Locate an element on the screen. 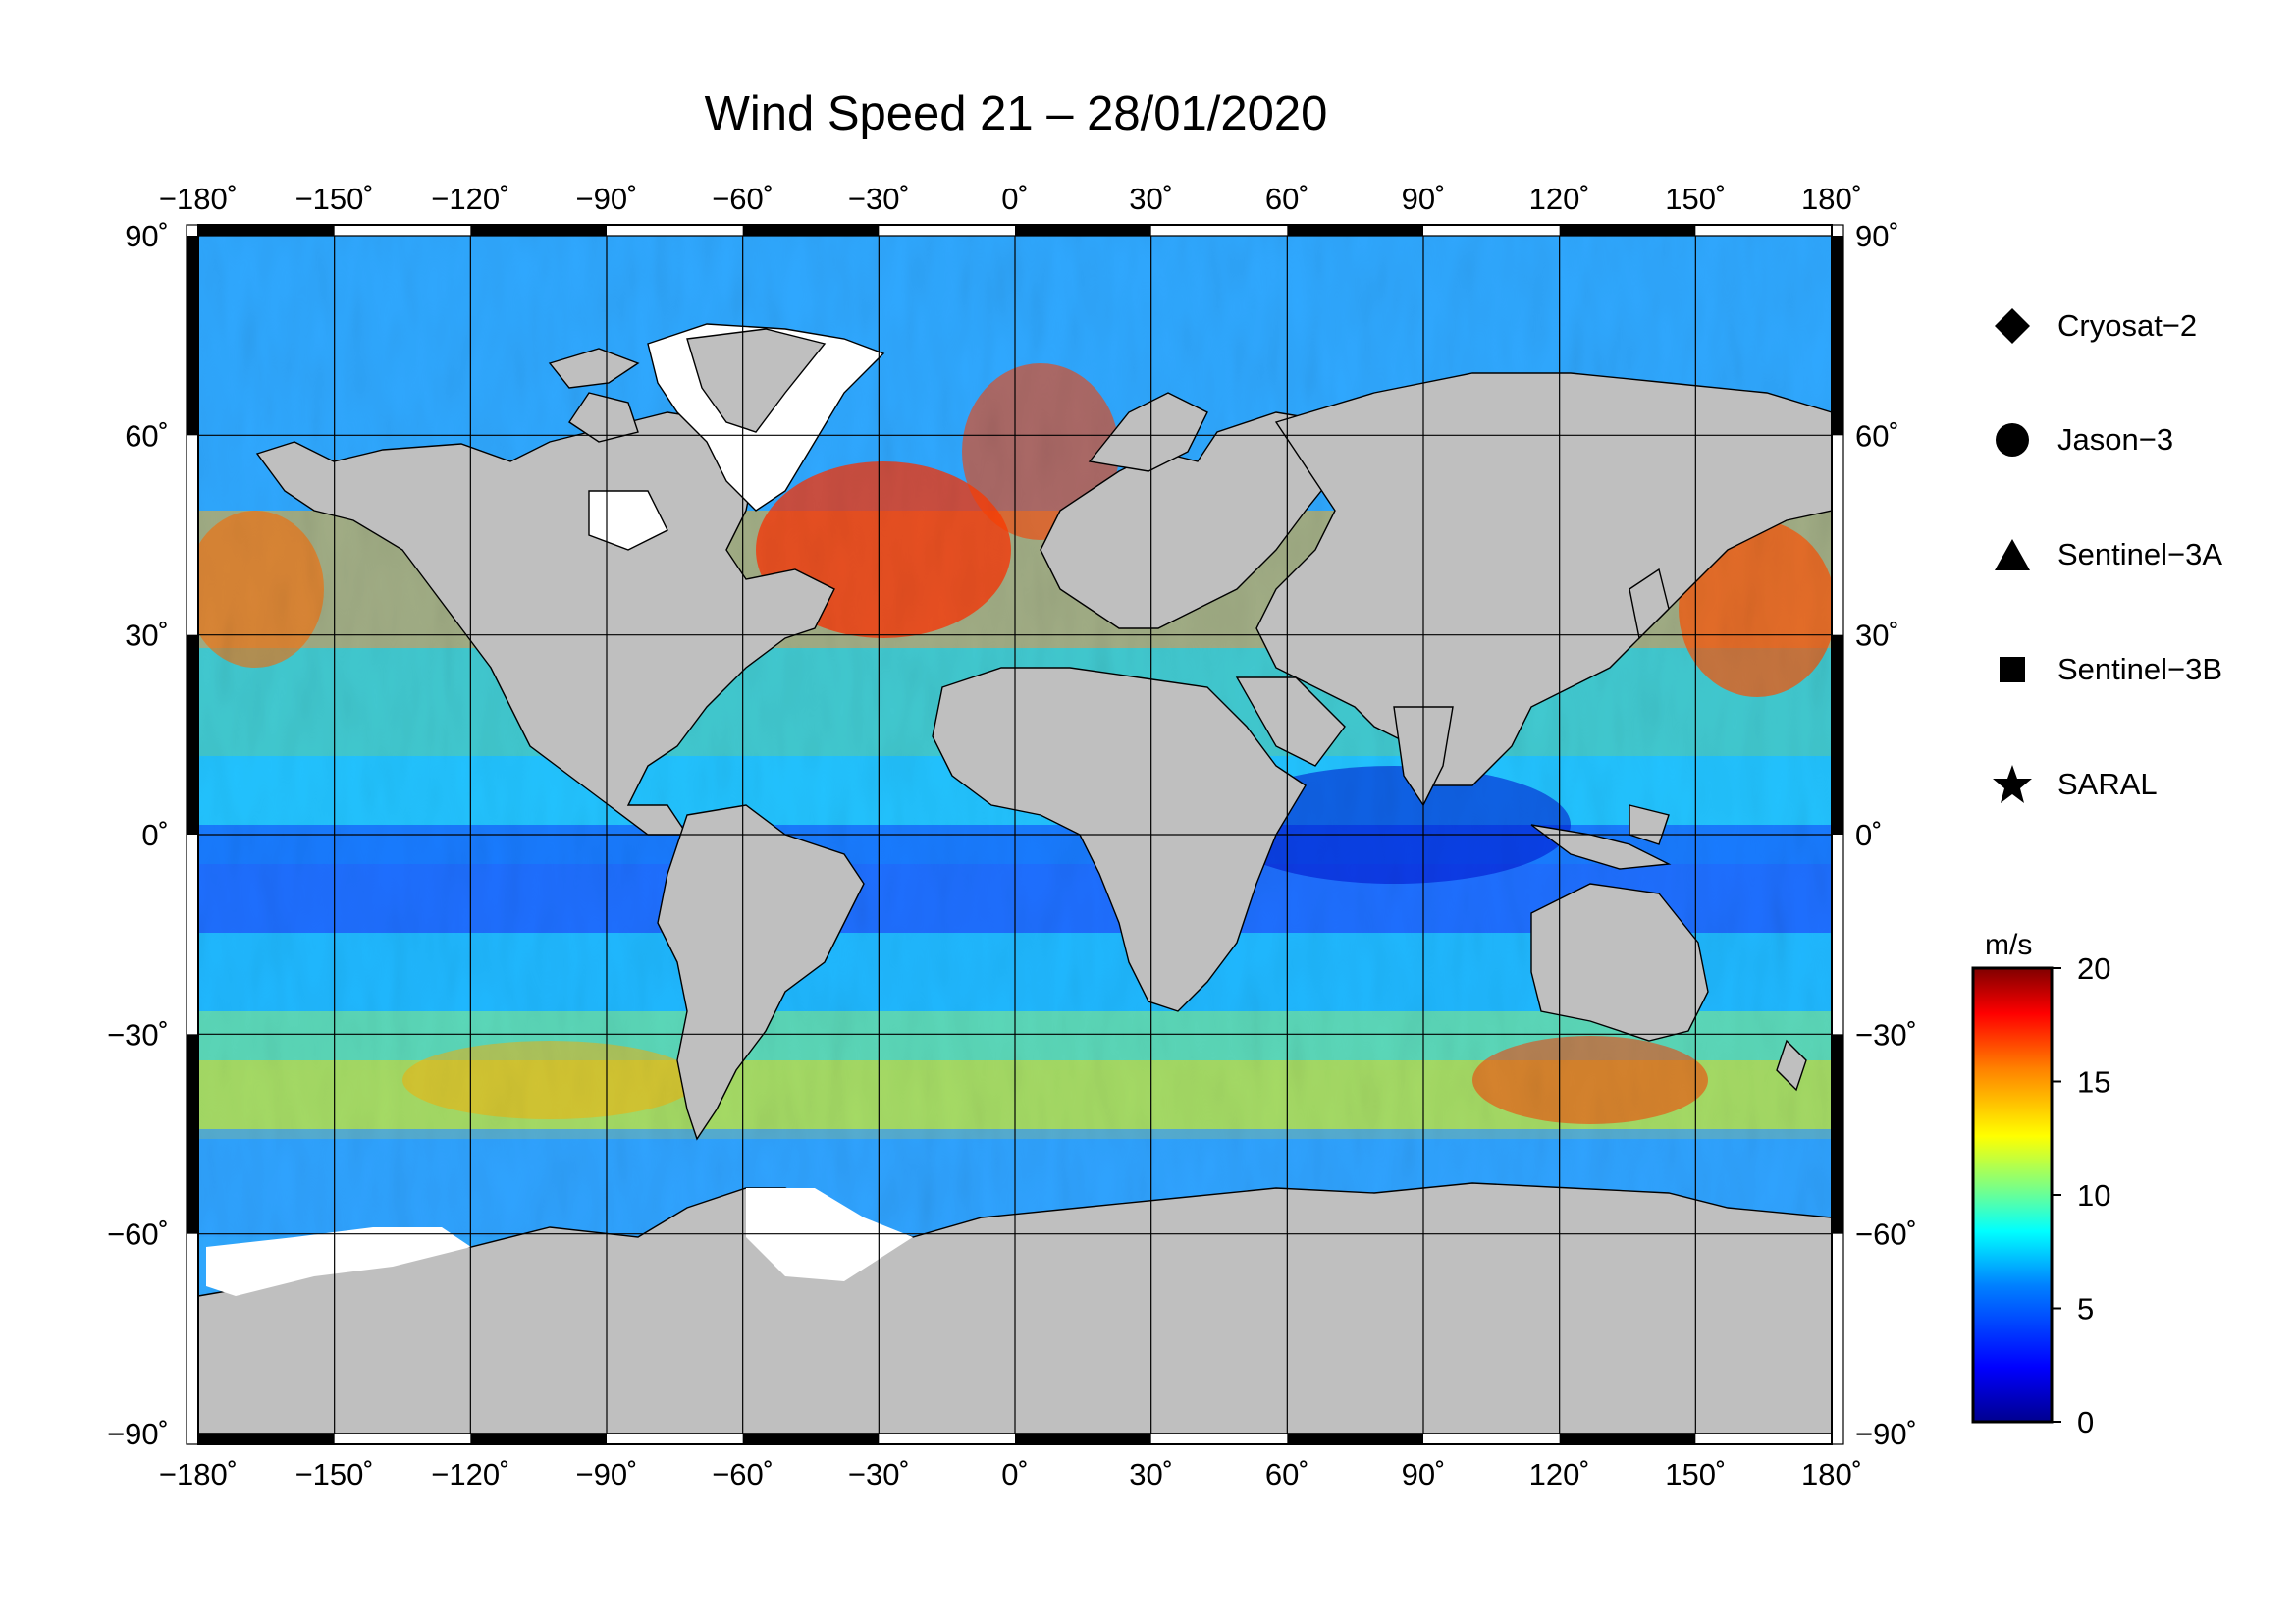 This screenshot has width=2296, height=1623. lon-tick-label-top: −180˚ is located at coordinates (198, 199).